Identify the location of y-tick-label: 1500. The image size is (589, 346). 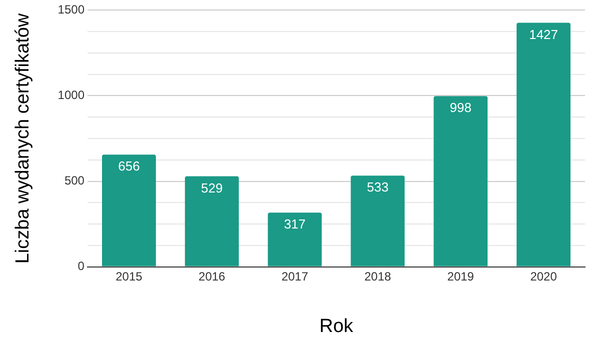
(71, 9).